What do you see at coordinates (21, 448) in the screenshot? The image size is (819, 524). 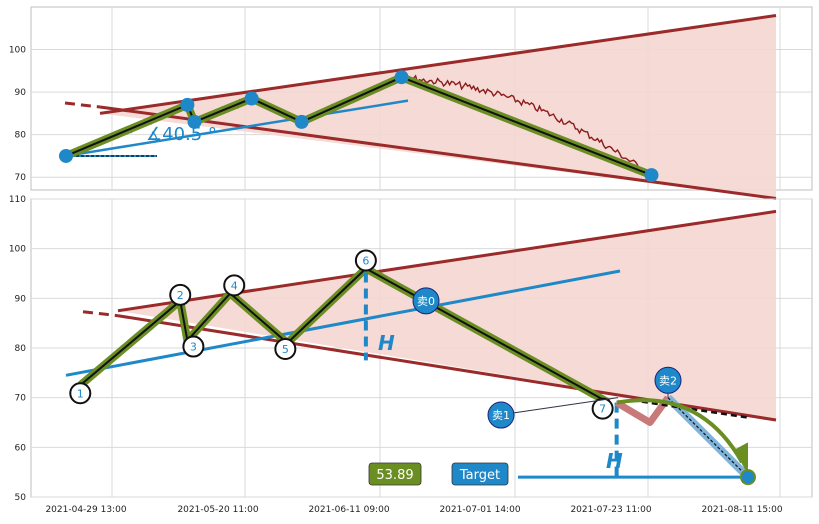 I see `y-tick-label: 60` at bounding box center [21, 448].